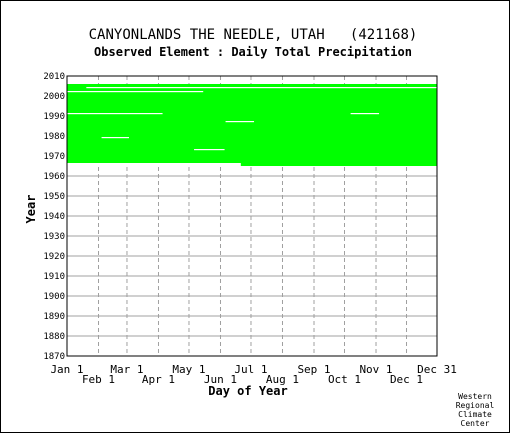  I want to click on x-tick-label-lower: Feb 1, so click(98, 379).